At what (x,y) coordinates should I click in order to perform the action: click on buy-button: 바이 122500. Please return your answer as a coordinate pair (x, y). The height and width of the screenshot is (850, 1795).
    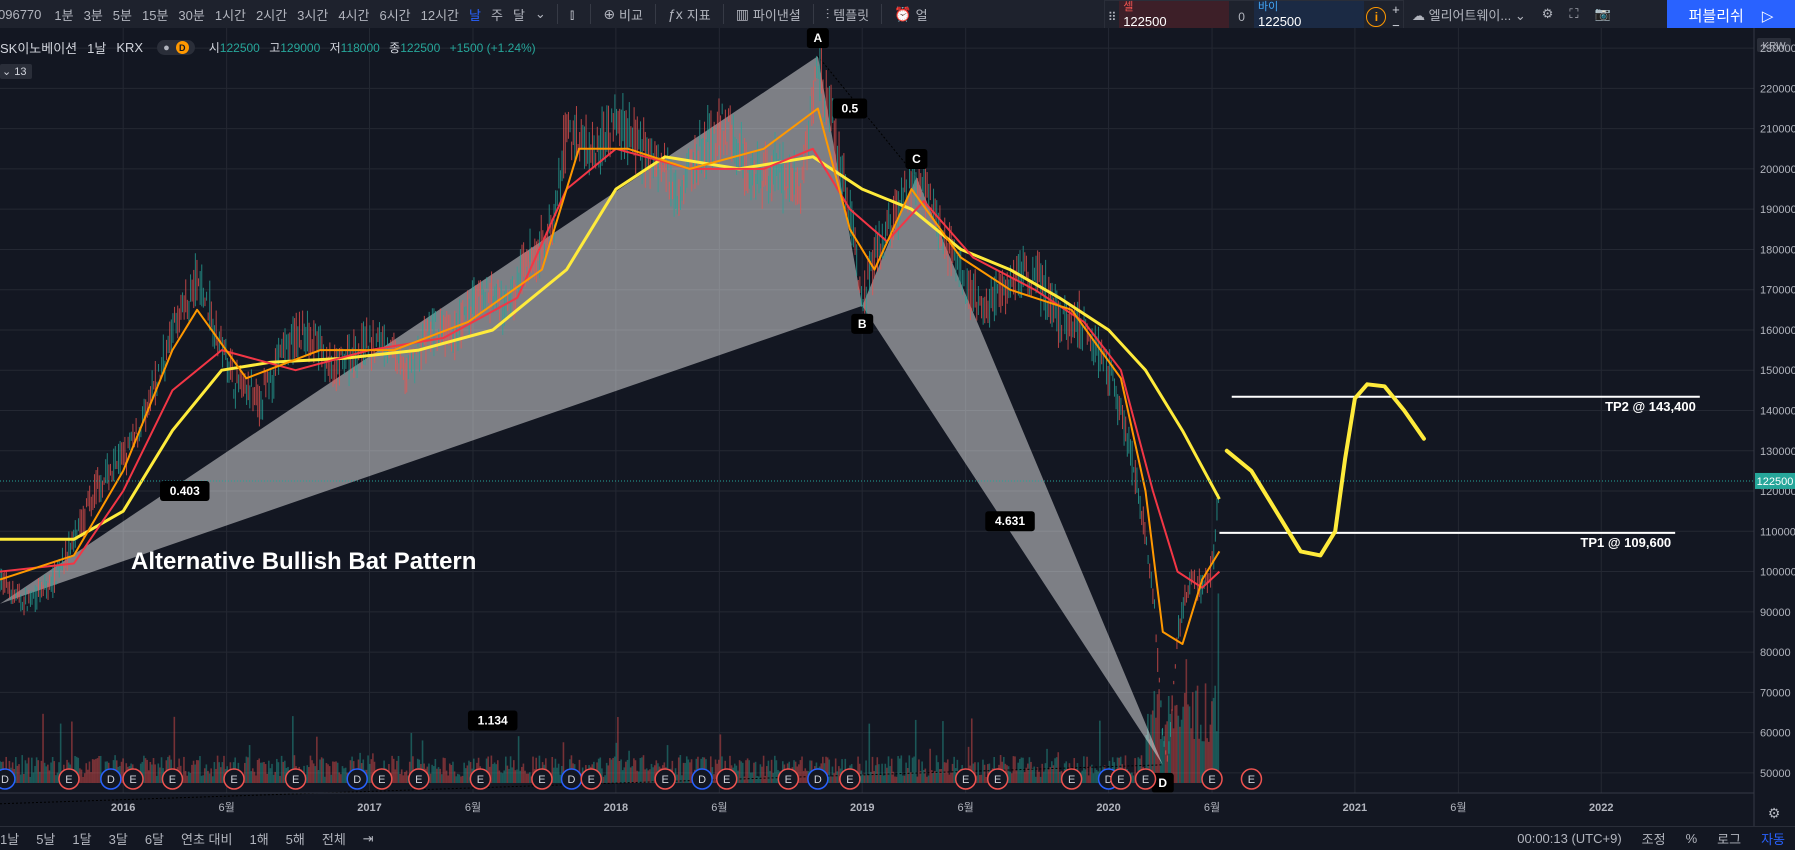
    Looking at the image, I should click on (1309, 17).